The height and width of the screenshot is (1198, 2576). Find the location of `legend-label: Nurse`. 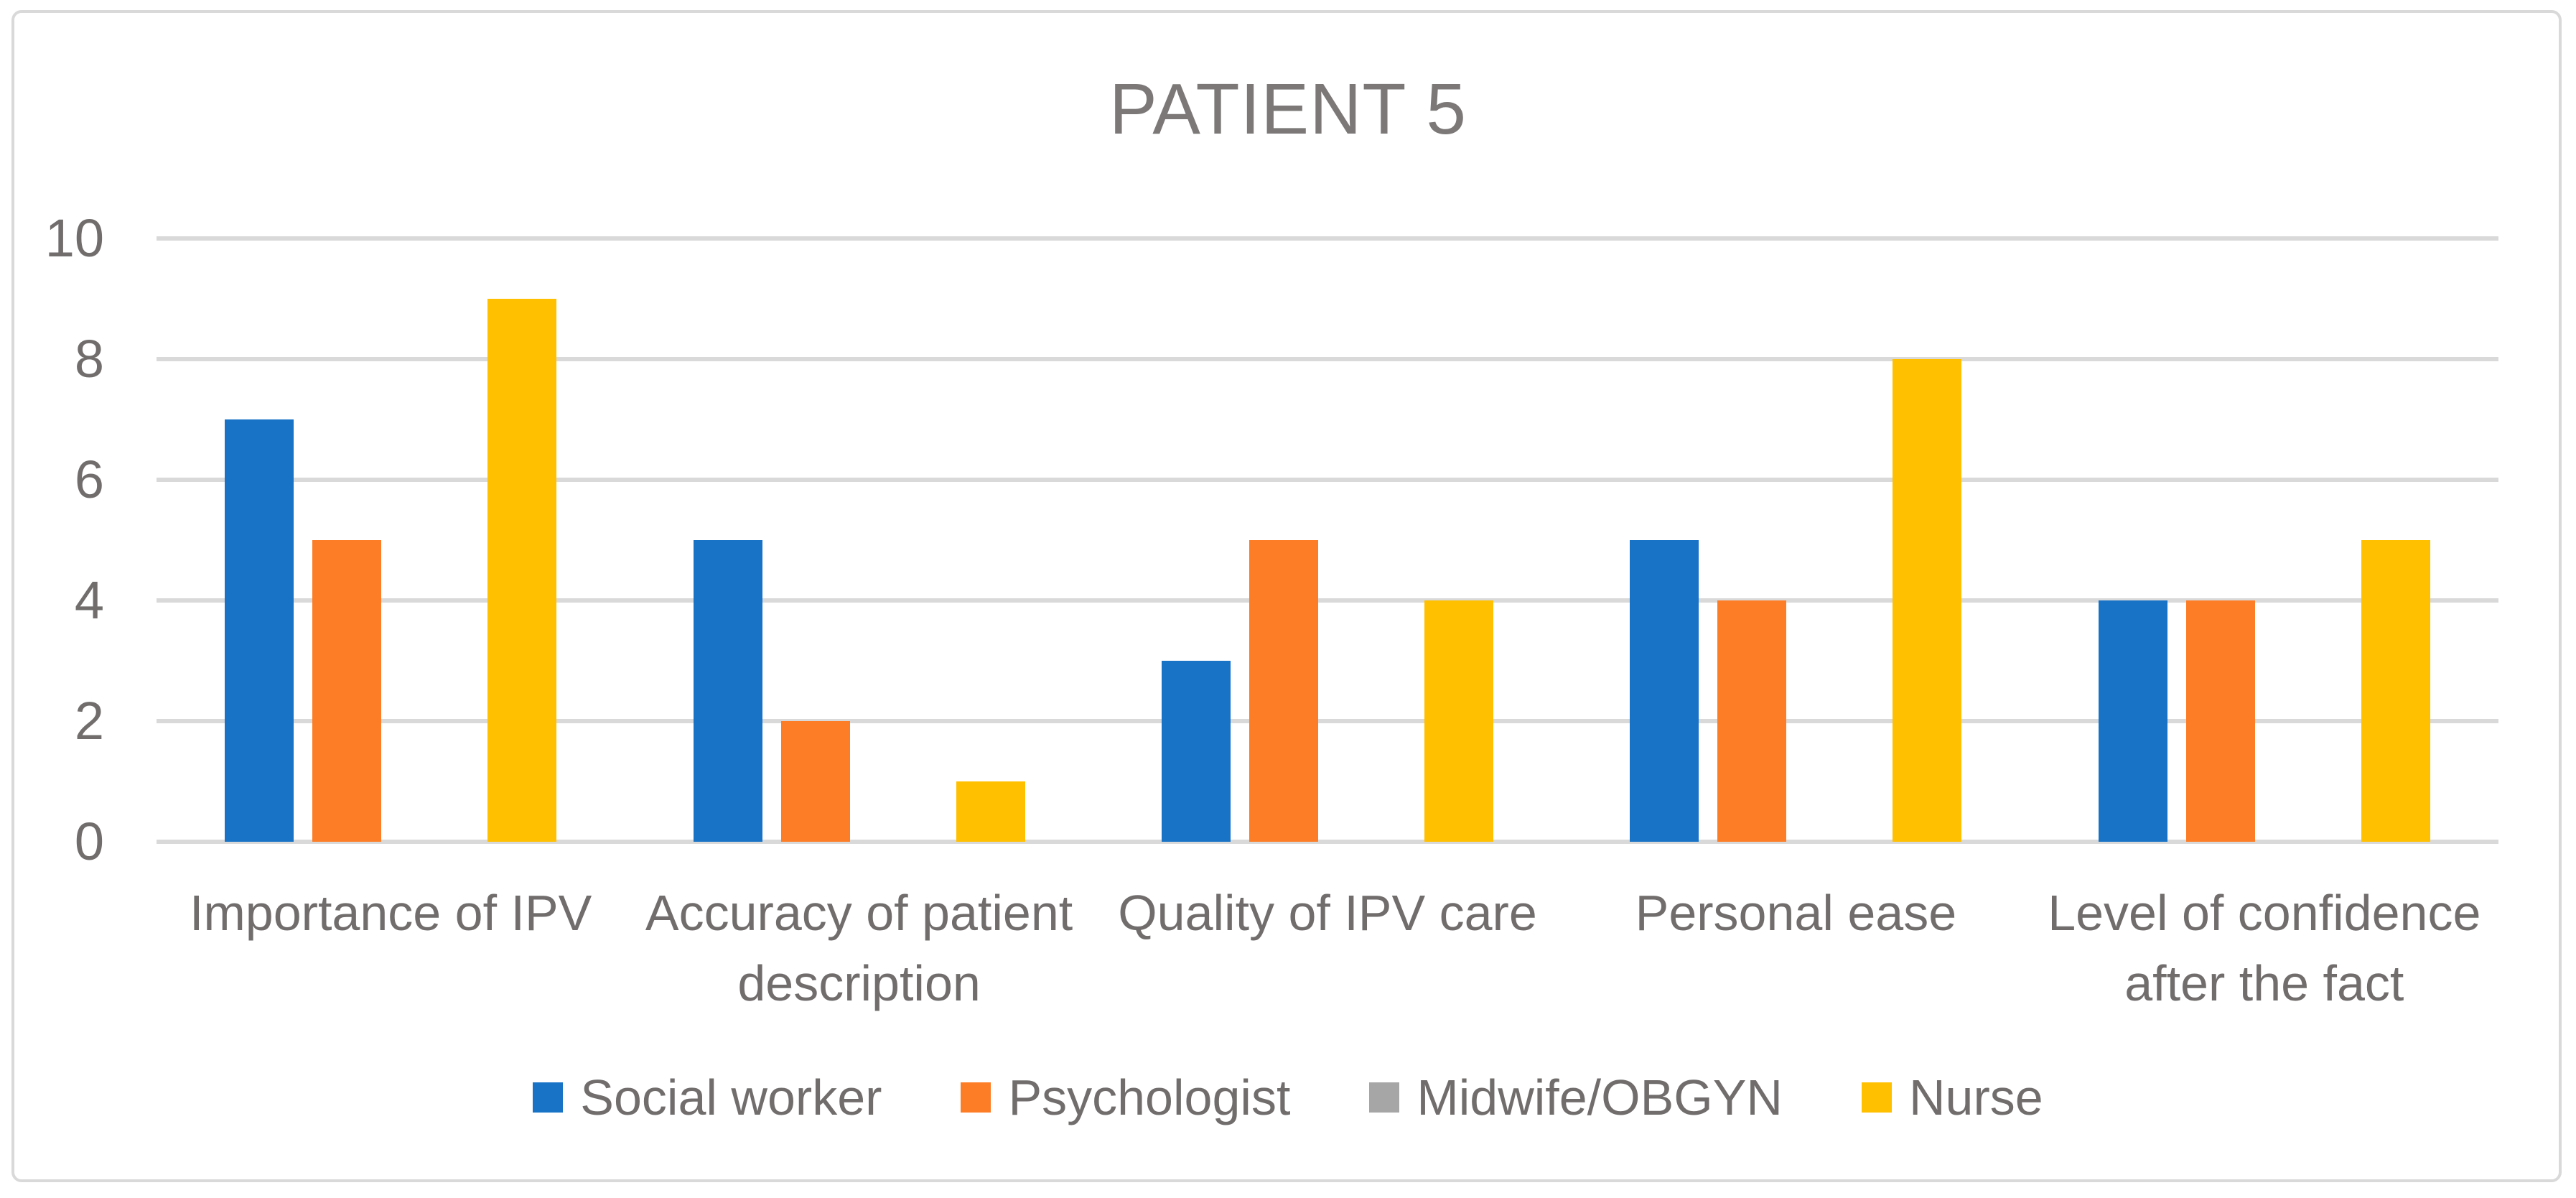

legend-label: Nurse is located at coordinates (1975, 1097).